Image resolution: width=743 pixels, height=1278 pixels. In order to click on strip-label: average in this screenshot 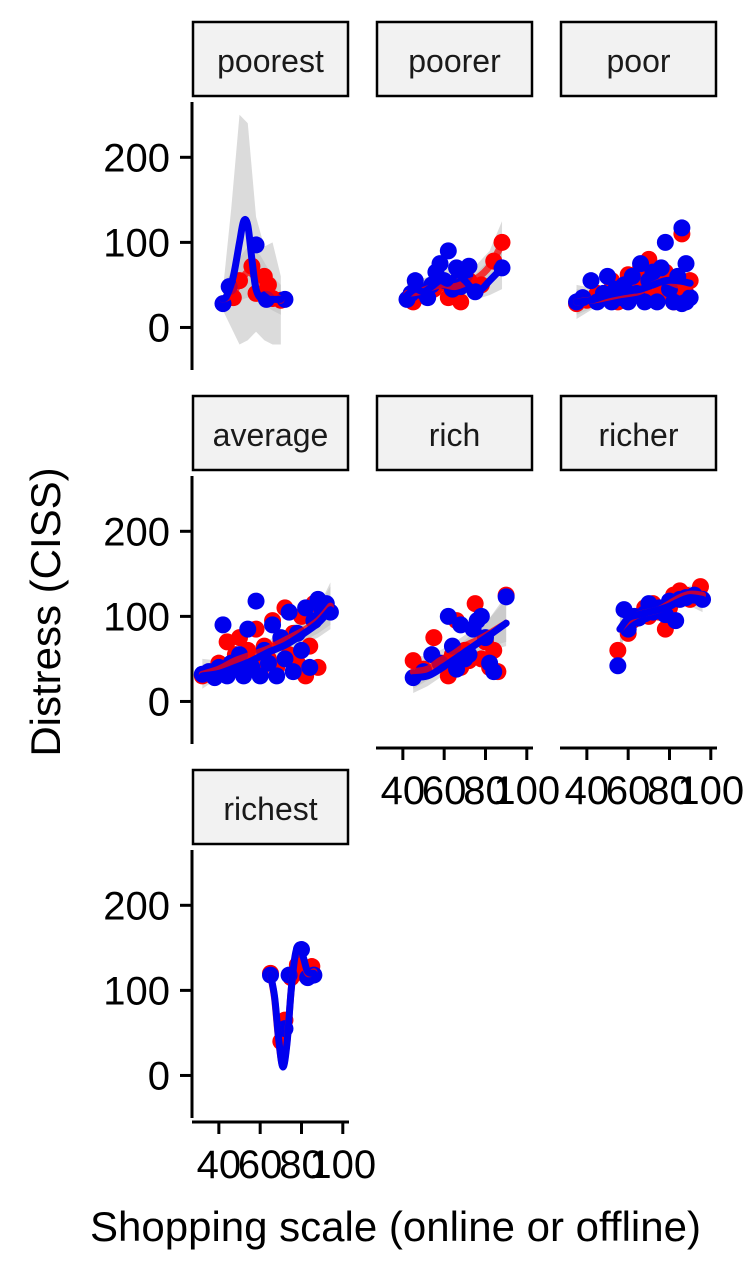, I will do `click(271, 435)`.